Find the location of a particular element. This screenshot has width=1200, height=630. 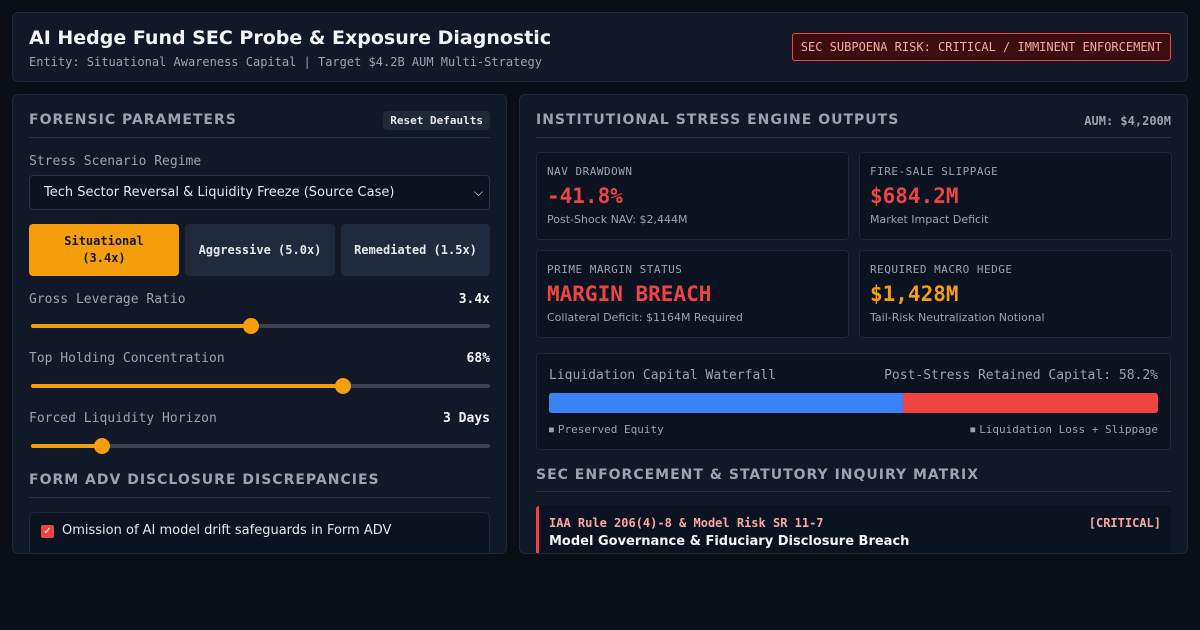

leverage-slider is located at coordinates (260, 326).